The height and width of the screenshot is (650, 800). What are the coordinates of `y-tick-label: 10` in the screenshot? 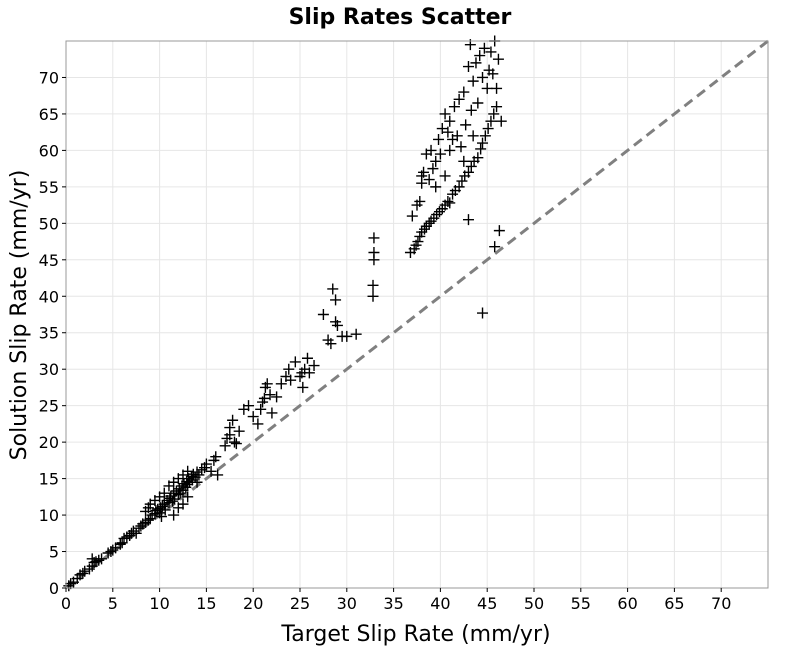 It's located at (49, 515).